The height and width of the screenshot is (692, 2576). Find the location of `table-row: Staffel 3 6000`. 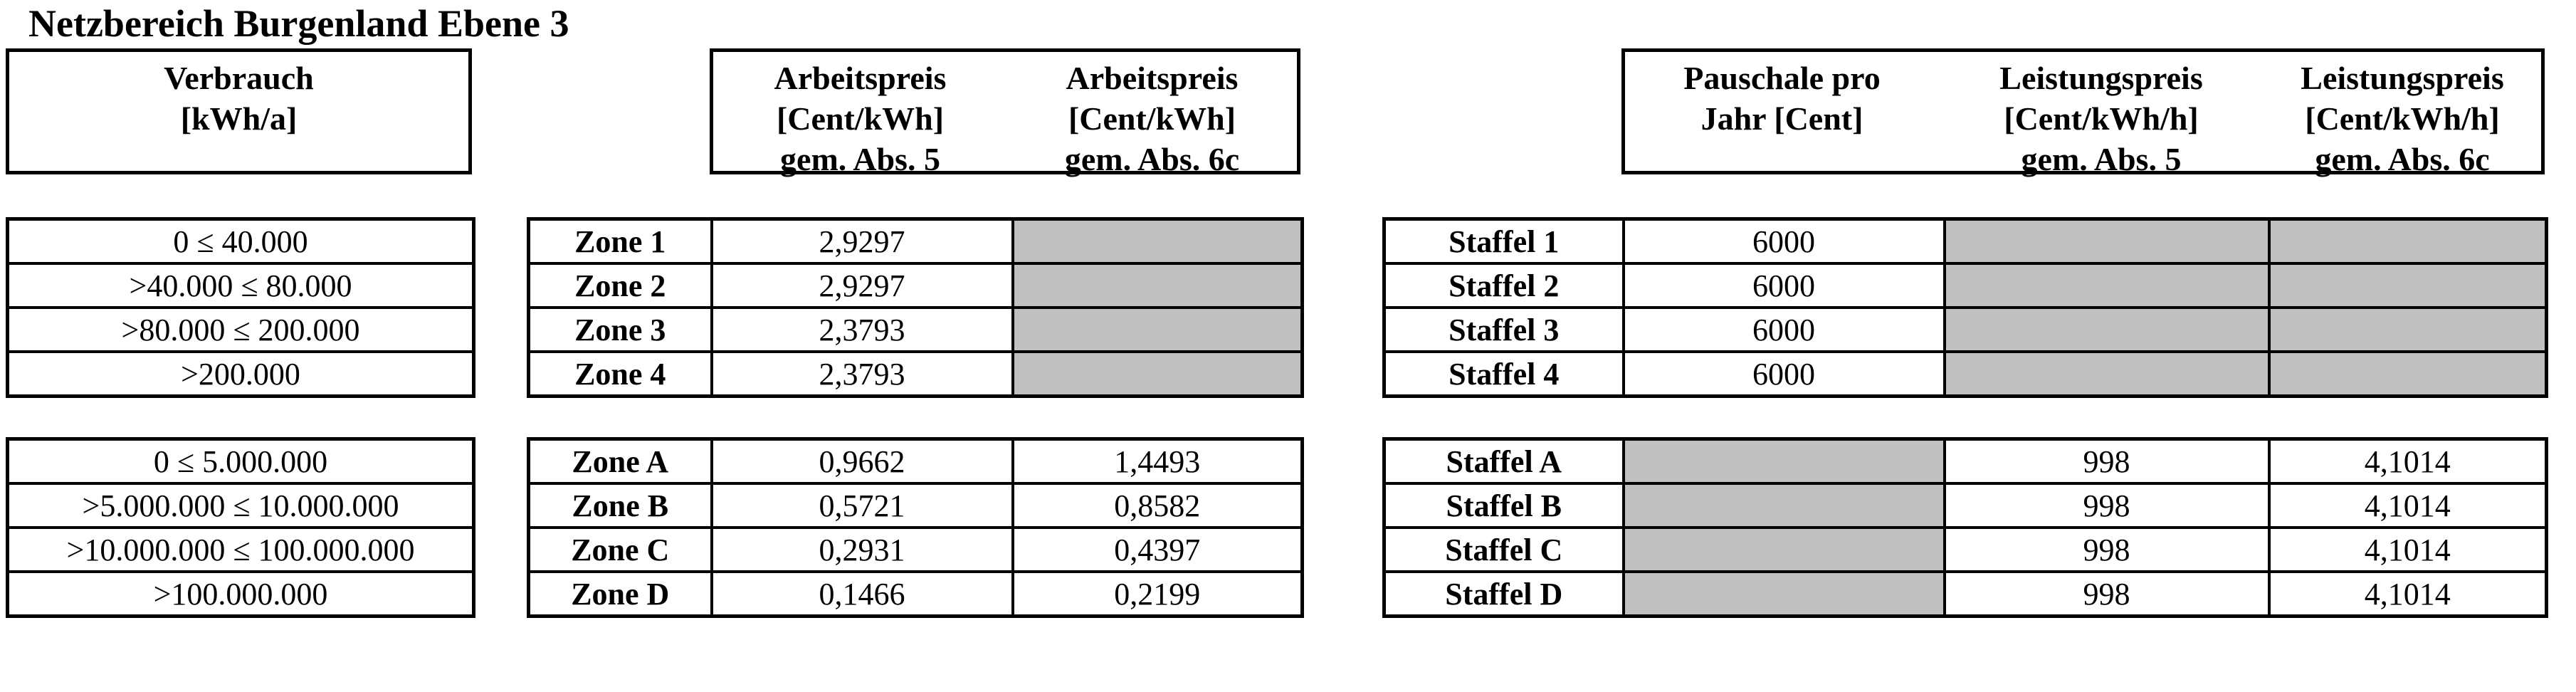

table-row: Staffel 3 6000 is located at coordinates (1965, 329).